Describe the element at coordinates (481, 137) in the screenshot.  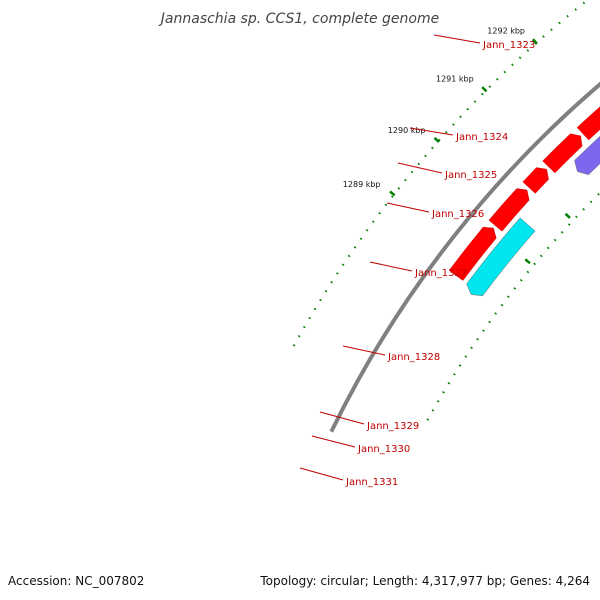
I see `gene-label: Jann_1324` at that location.